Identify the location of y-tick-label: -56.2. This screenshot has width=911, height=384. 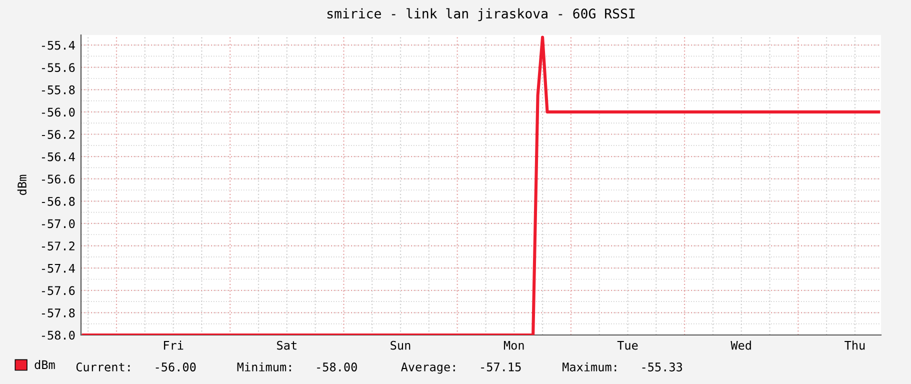
(58, 134).